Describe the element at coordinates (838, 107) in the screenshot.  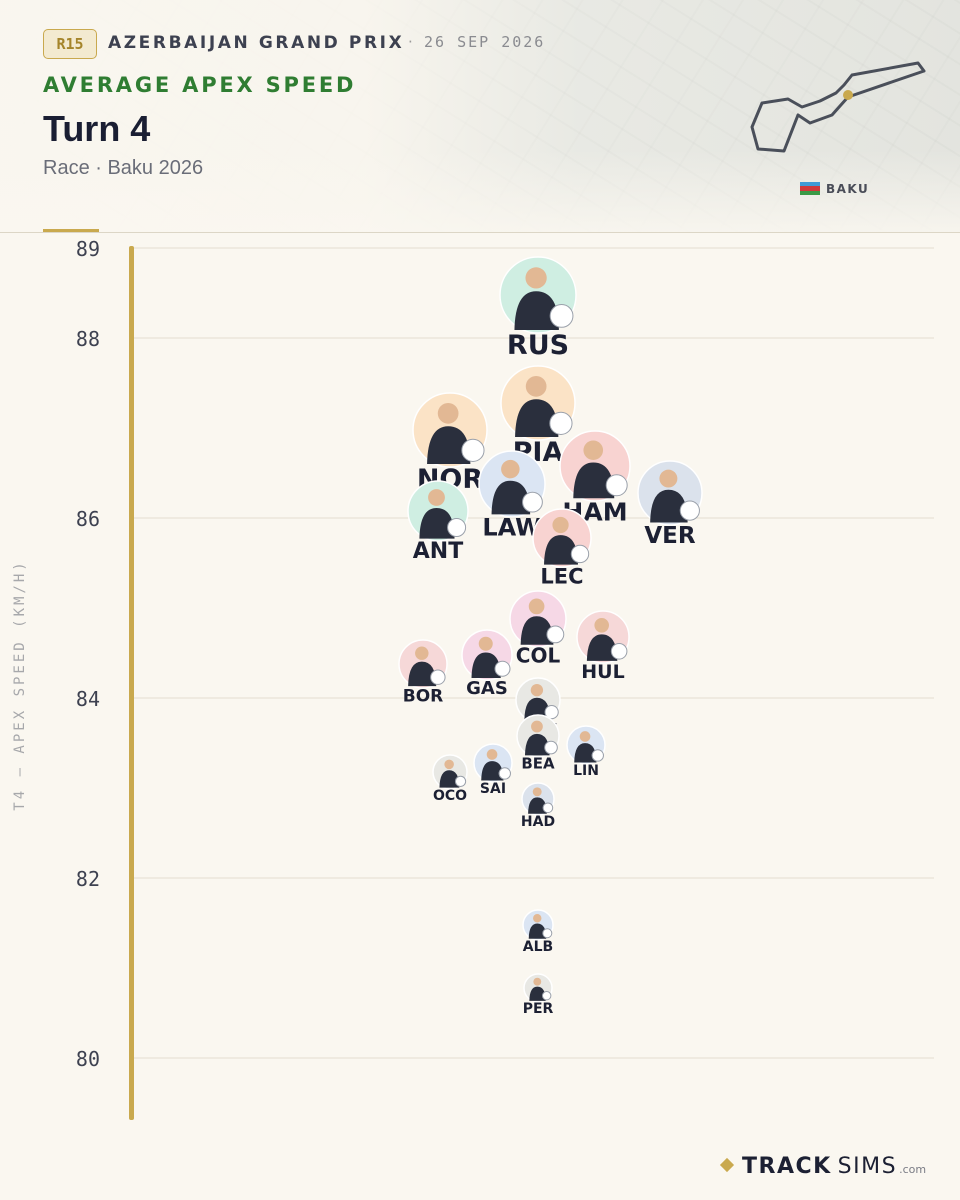
I see `track-map-icon` at that location.